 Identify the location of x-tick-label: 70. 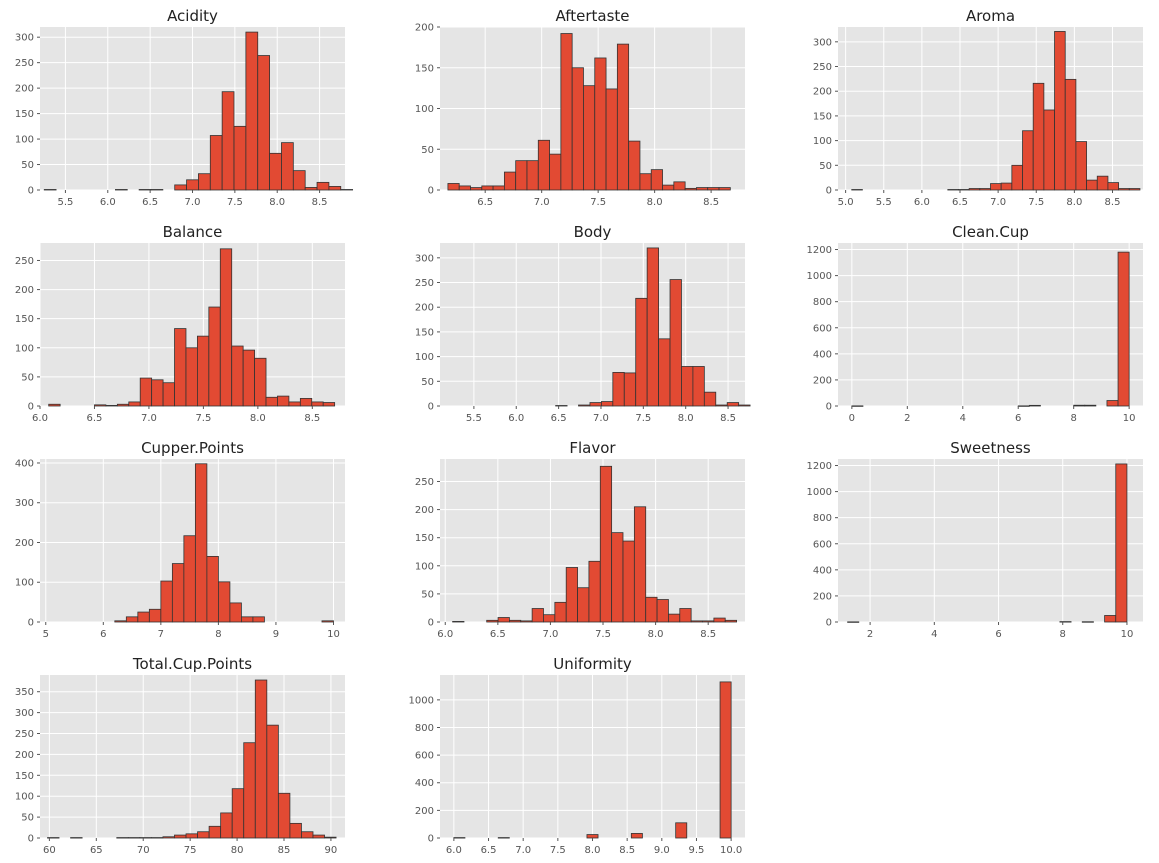
(143, 850).